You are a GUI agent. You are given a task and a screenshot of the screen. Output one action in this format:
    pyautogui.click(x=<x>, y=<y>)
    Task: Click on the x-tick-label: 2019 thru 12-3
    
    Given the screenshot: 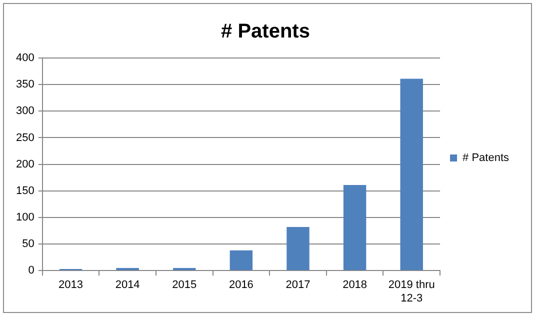 What is the action you would take?
    pyautogui.click(x=411, y=291)
    